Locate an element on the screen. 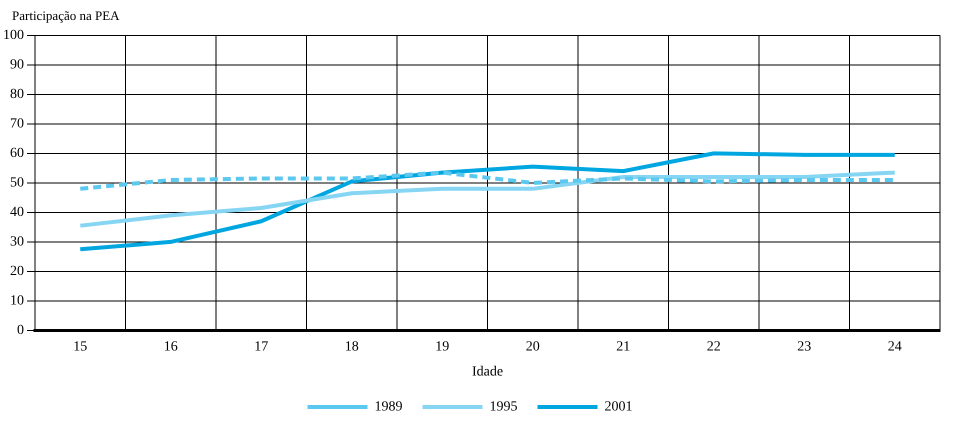  y-tick-label: 0 is located at coordinates (20, 330).